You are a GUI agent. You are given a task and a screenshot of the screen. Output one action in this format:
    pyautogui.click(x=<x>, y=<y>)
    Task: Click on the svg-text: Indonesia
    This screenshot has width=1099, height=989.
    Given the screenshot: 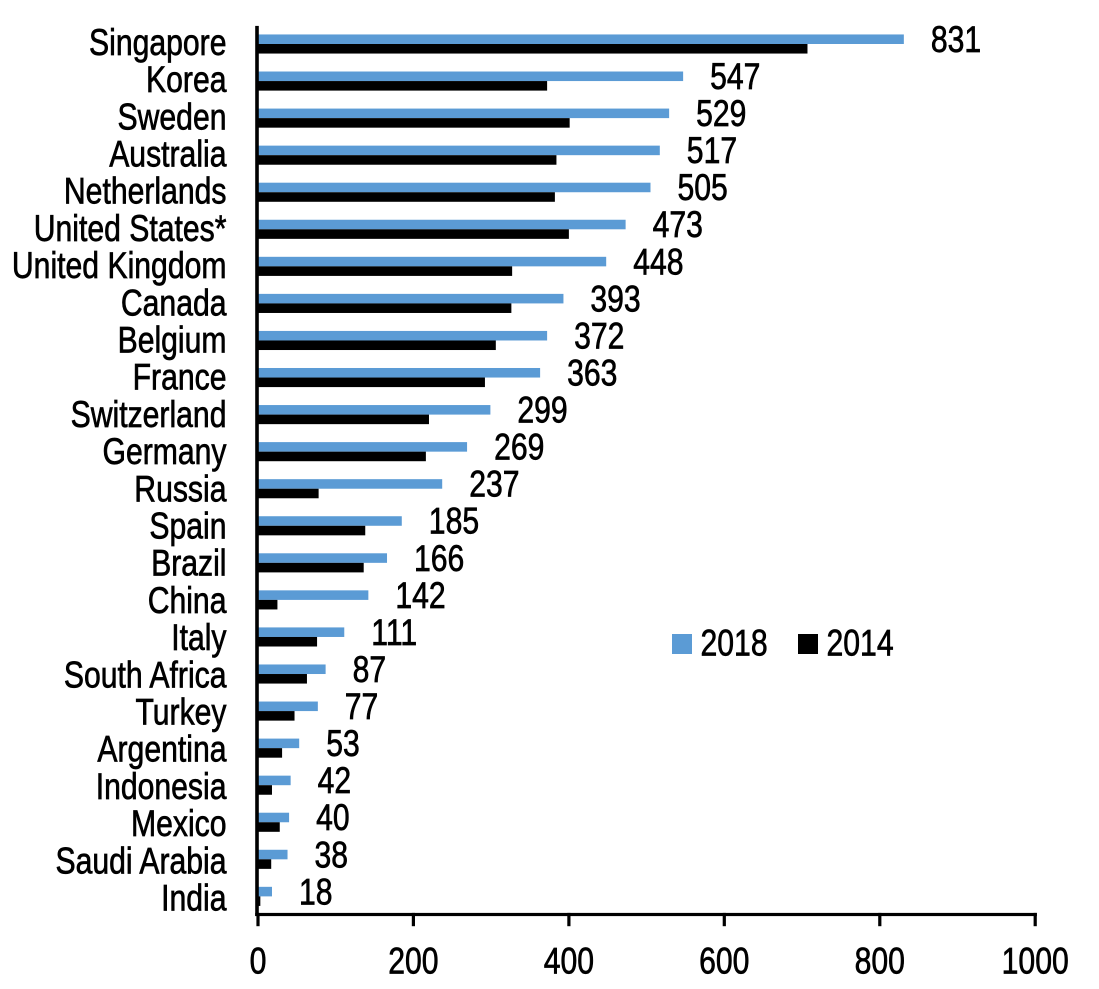 What is the action you would take?
    pyautogui.click(x=161, y=786)
    